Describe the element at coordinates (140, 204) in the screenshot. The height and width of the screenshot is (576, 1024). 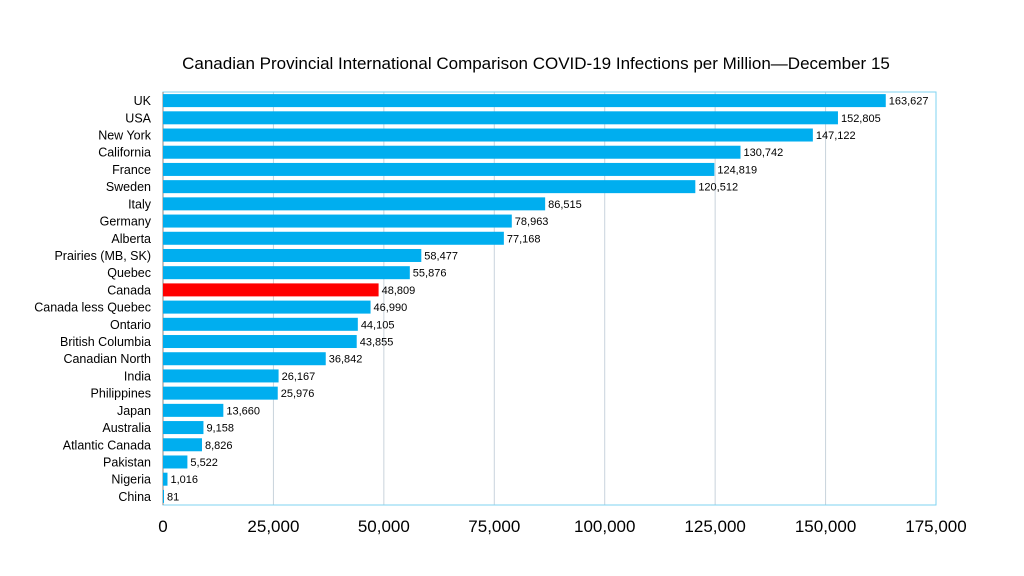
I see `category-label: Italy` at that location.